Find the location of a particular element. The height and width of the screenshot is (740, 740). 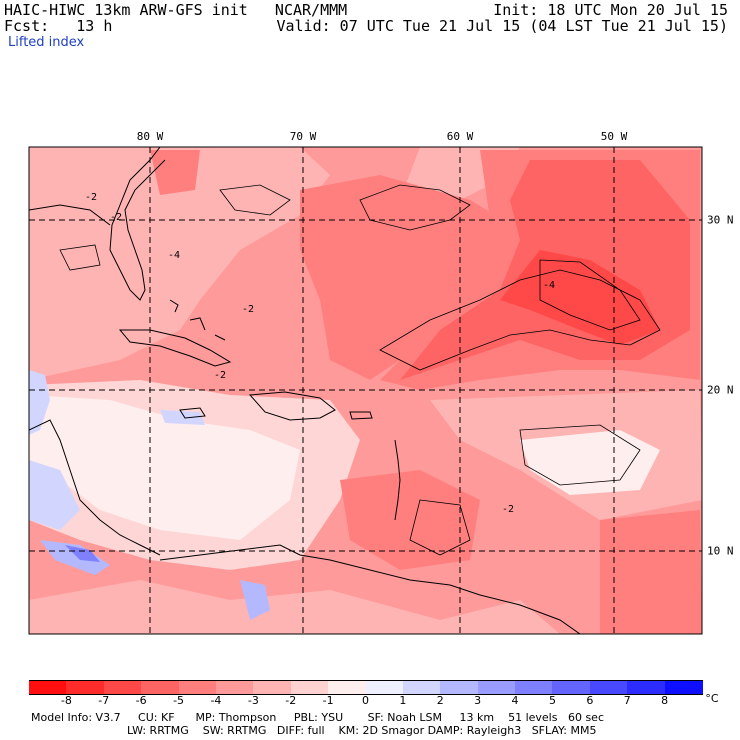

lon-label-50w: 50 W is located at coordinates (614, 136).